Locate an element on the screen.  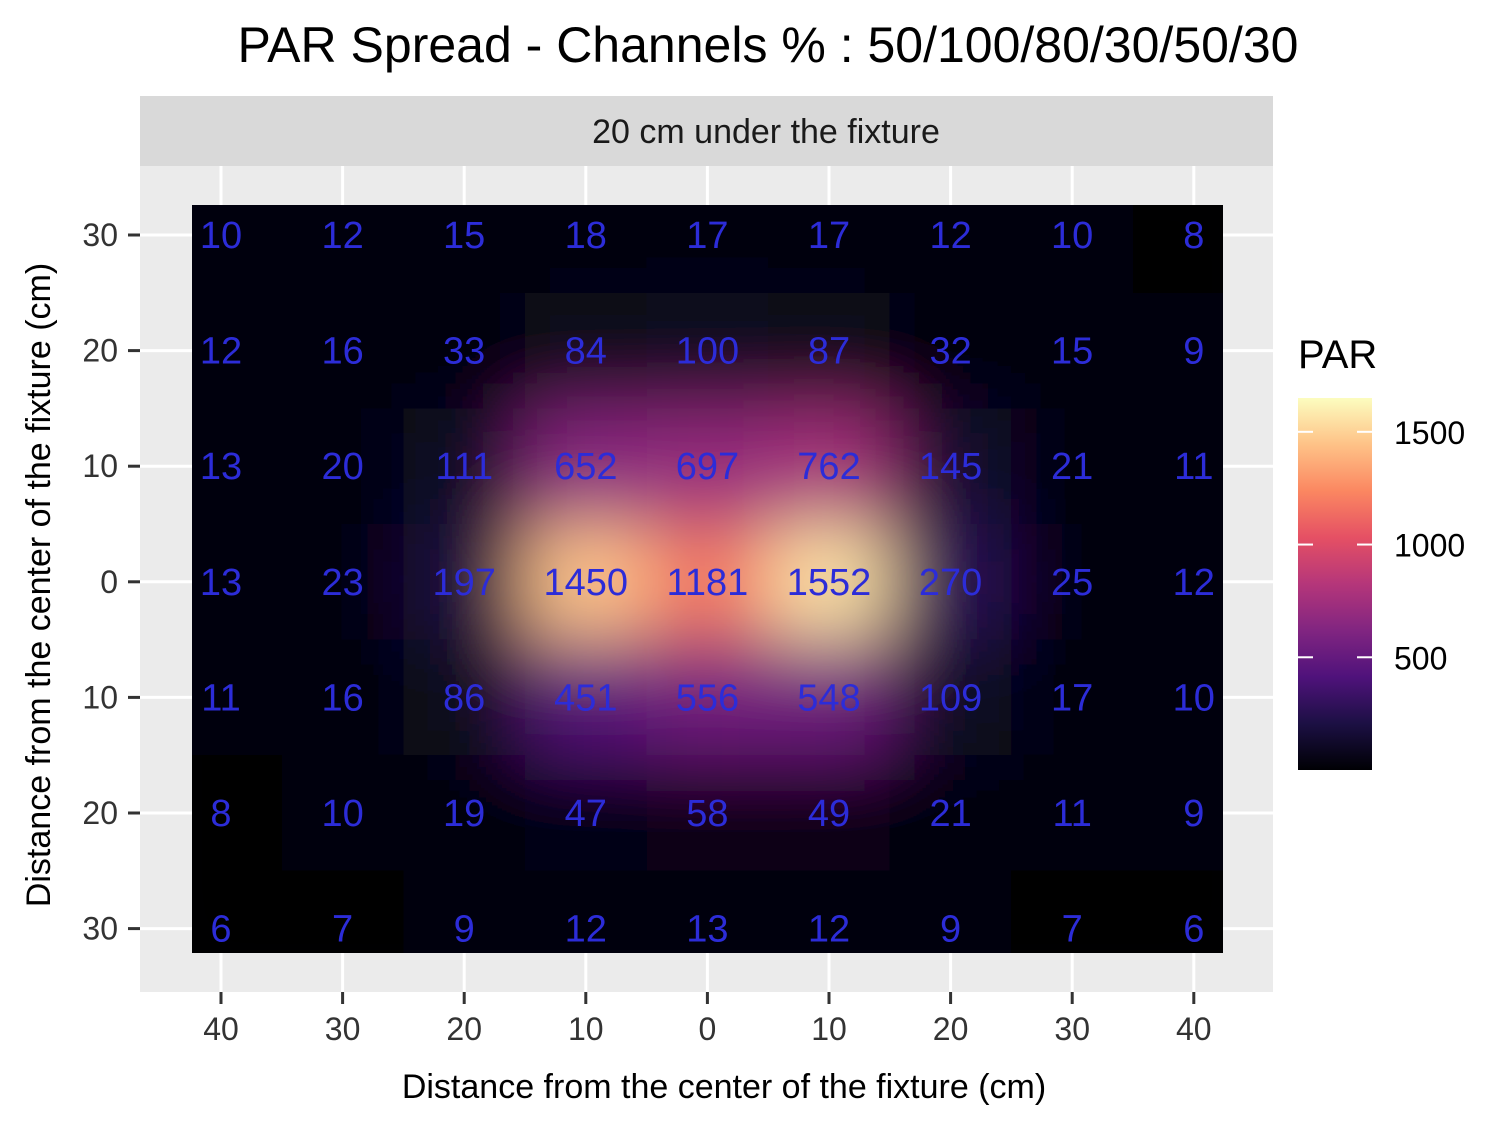
cell-value-label: 19 is located at coordinates (464, 814).